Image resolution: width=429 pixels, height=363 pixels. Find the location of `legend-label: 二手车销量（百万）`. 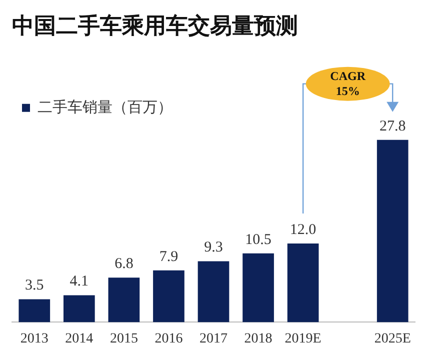

legend-label: 二手车销量（百万） is located at coordinates (105, 107).